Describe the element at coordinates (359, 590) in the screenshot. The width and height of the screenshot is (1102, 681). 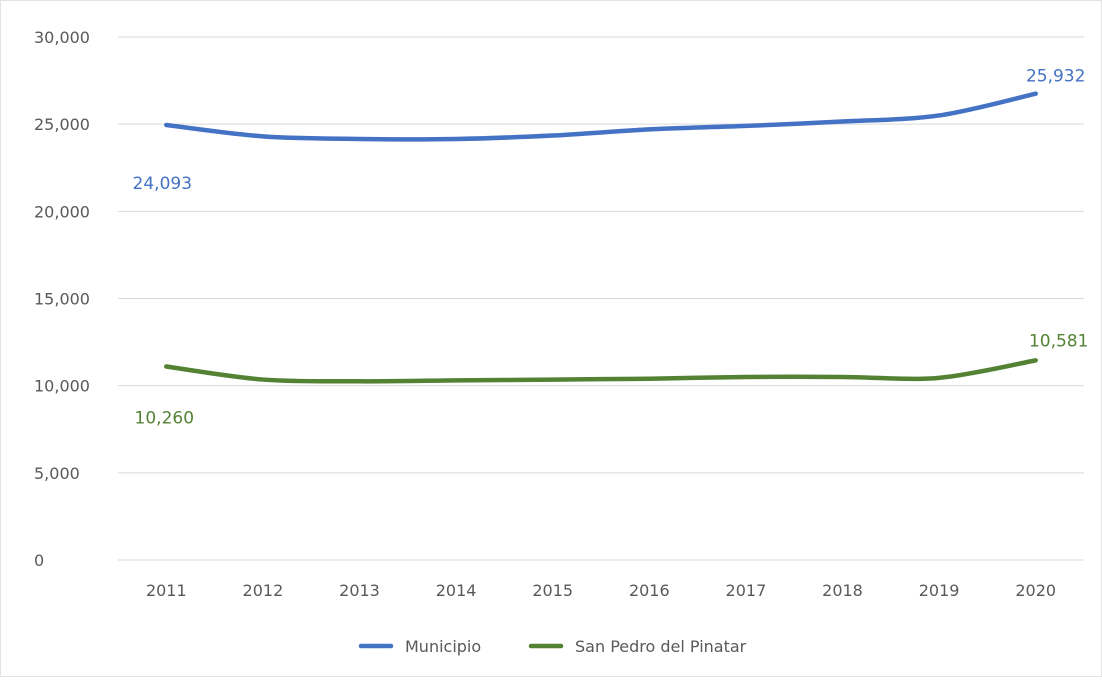
I see `x-tick-label: 2013` at that location.